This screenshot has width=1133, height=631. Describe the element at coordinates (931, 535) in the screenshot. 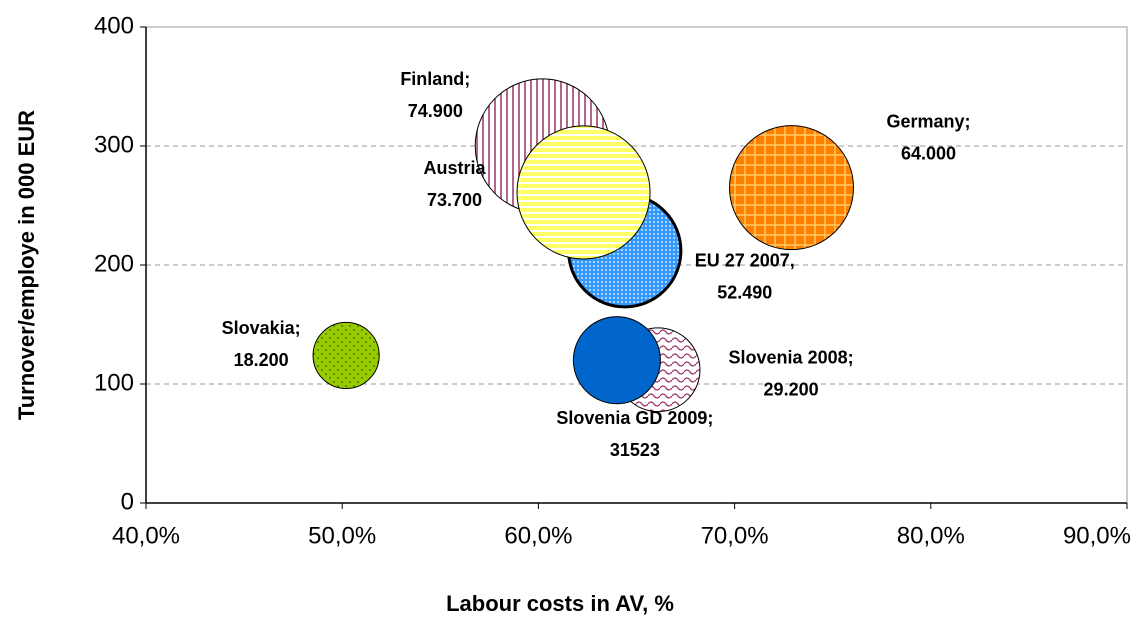

I see `x-tick-label: 80,0%` at that location.